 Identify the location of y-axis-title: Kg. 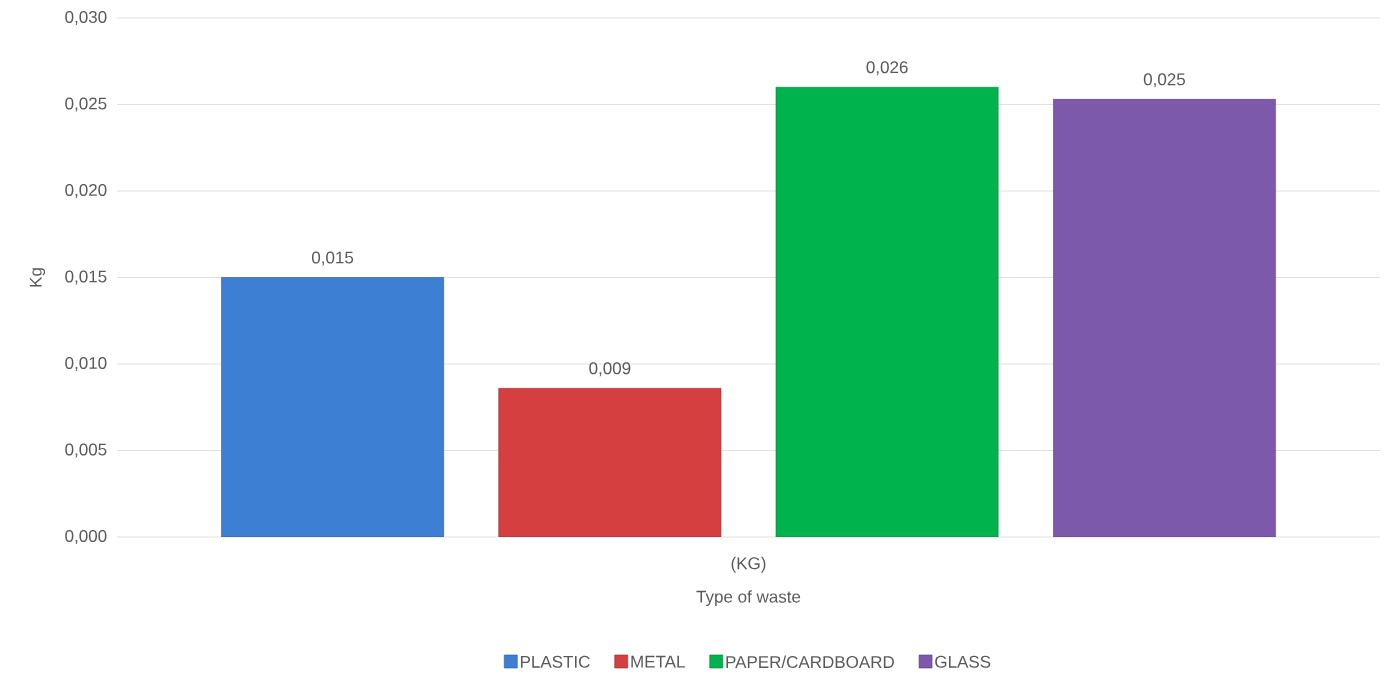
(37, 277).